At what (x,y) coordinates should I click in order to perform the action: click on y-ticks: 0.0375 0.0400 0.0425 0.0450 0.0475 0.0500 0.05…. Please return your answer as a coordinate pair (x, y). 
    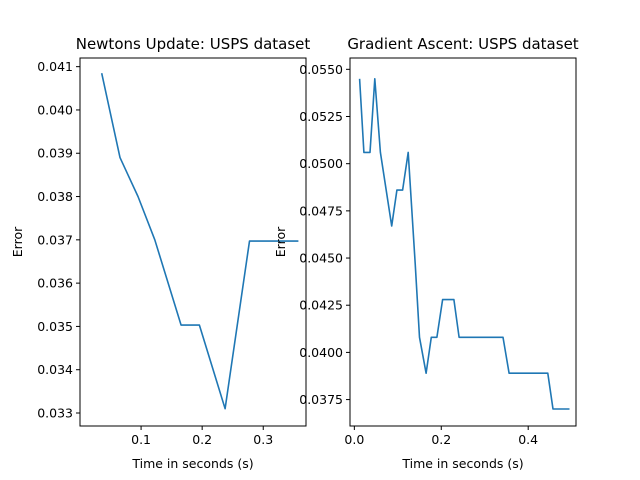
    Looking at the image, I should click on (324, 234).